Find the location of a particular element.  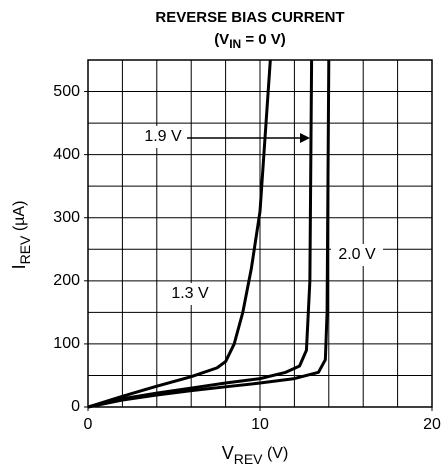

y-tick-label: 0 is located at coordinates (75, 406).